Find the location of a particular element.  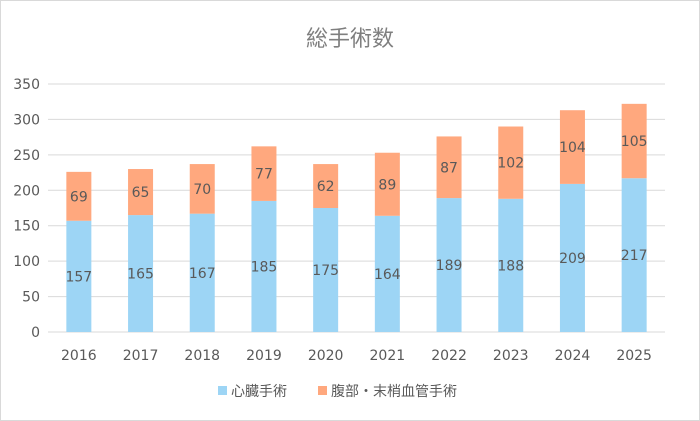

data-label: 69 is located at coordinates (79, 197).